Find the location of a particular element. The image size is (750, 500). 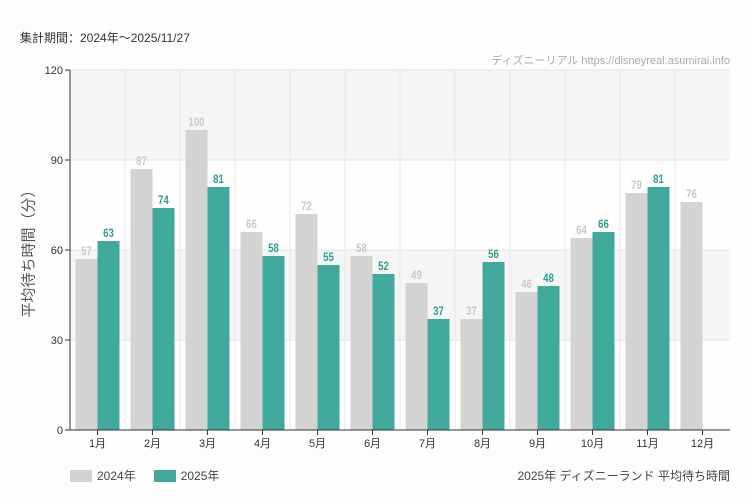

data-label: 57 is located at coordinates (86, 251).